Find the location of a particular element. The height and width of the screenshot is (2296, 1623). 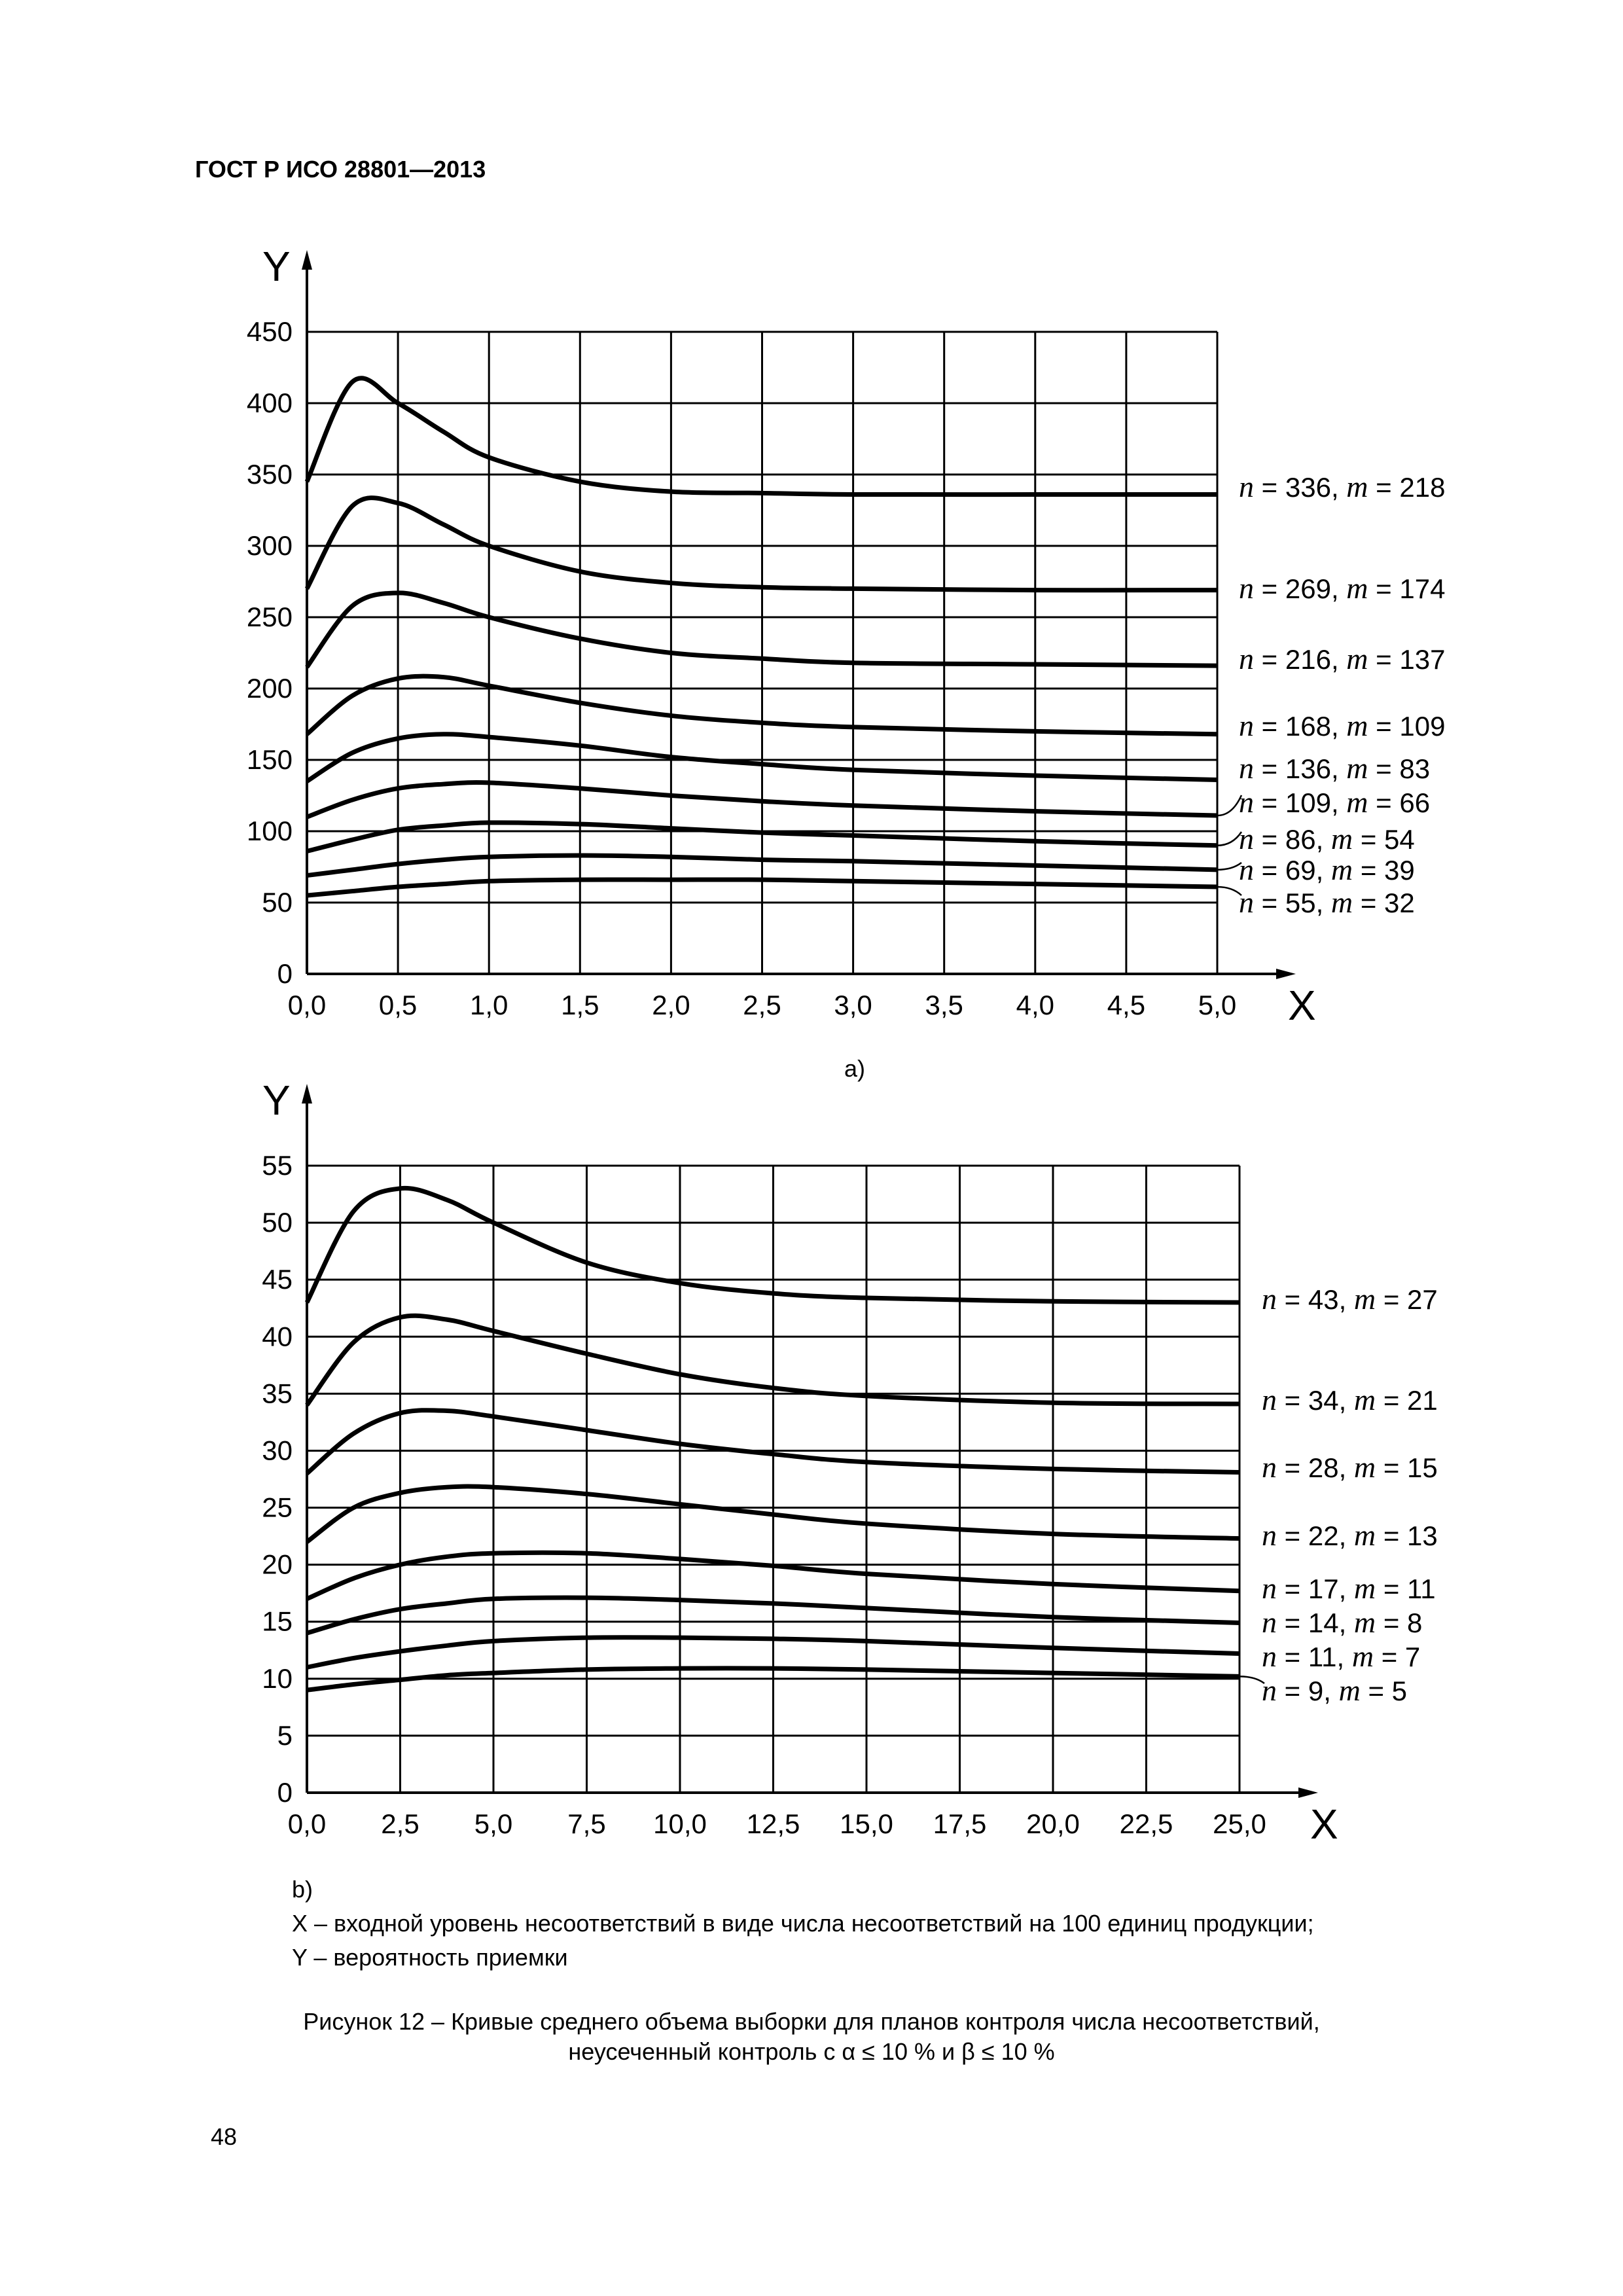

label-part: = 7 is located at coordinates (1397, 1656).